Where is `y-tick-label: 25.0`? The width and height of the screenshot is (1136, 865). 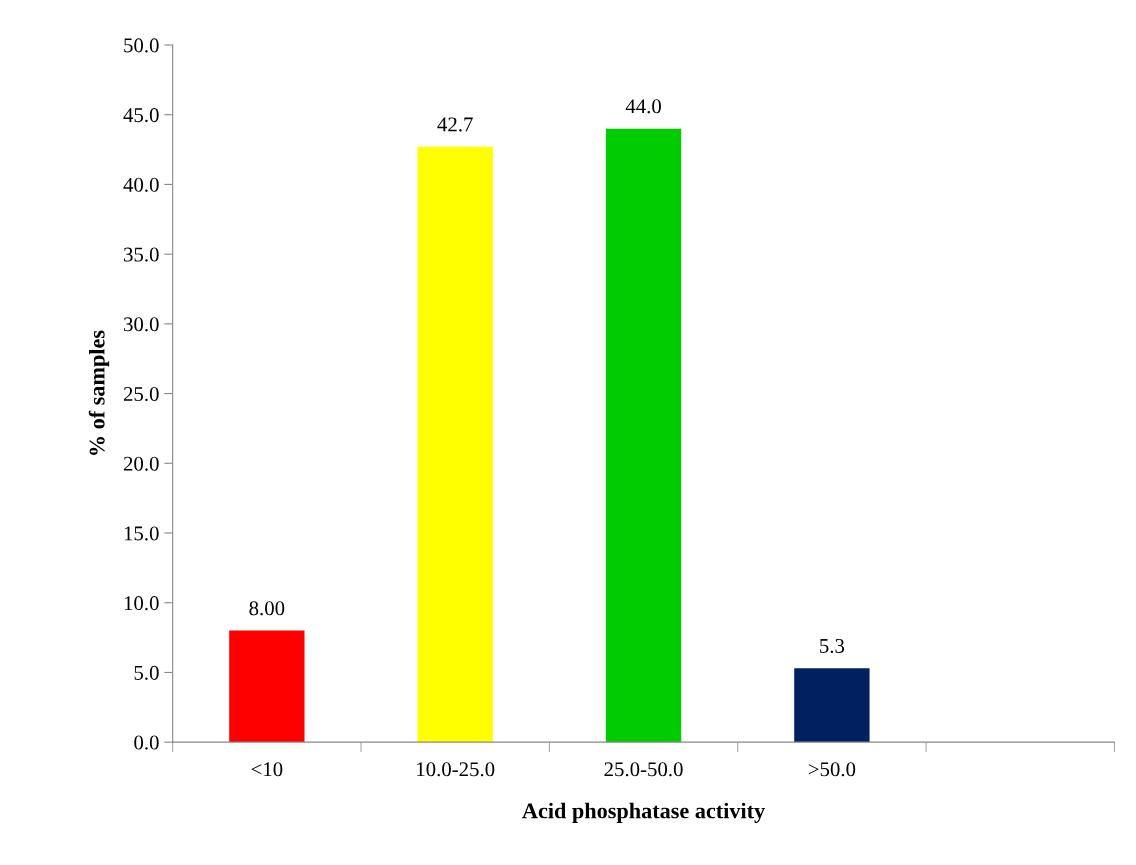
y-tick-label: 25.0 is located at coordinates (141, 394).